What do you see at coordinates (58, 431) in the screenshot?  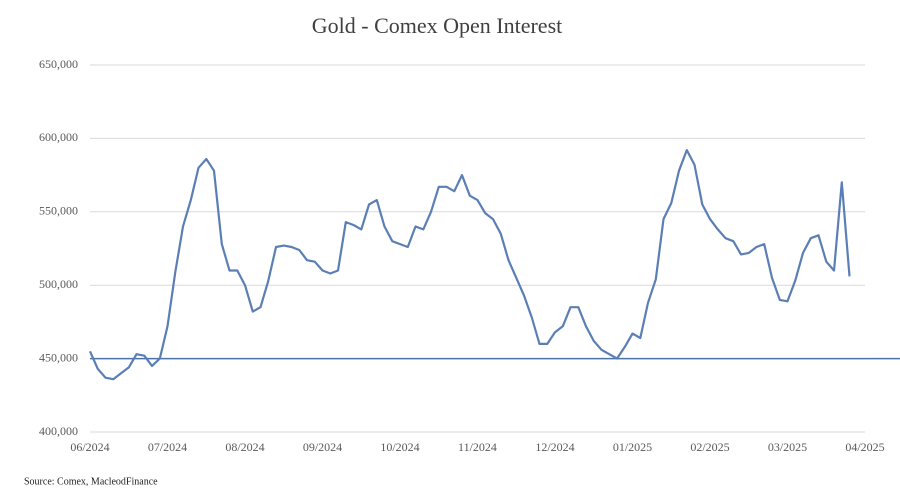 I see `y-tick-label: 400,000` at bounding box center [58, 431].